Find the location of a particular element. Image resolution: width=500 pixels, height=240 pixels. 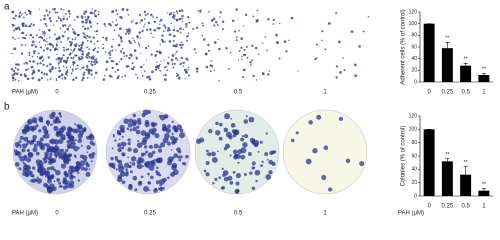

dose: 1 is located at coordinates (325, 214).